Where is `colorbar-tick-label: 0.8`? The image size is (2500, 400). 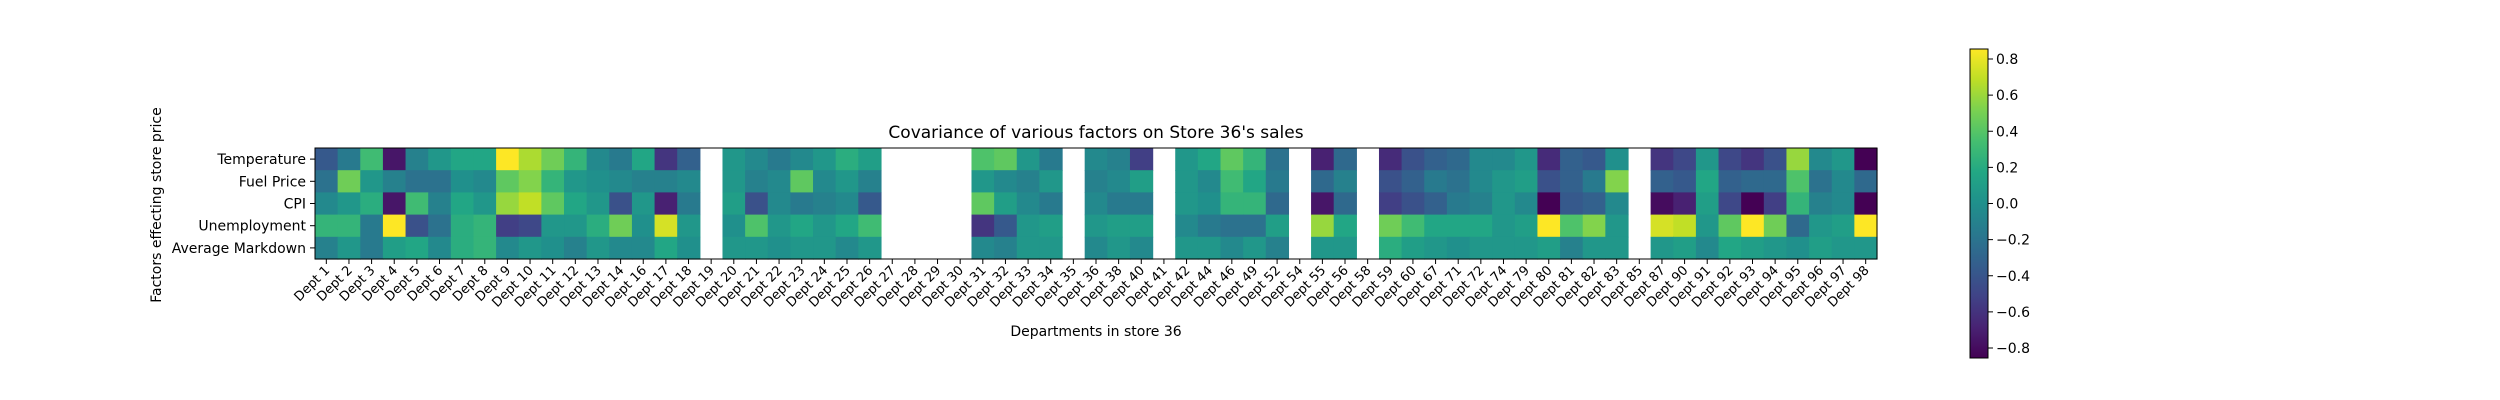
colorbar-tick-label: 0.8 is located at coordinates (2007, 60).